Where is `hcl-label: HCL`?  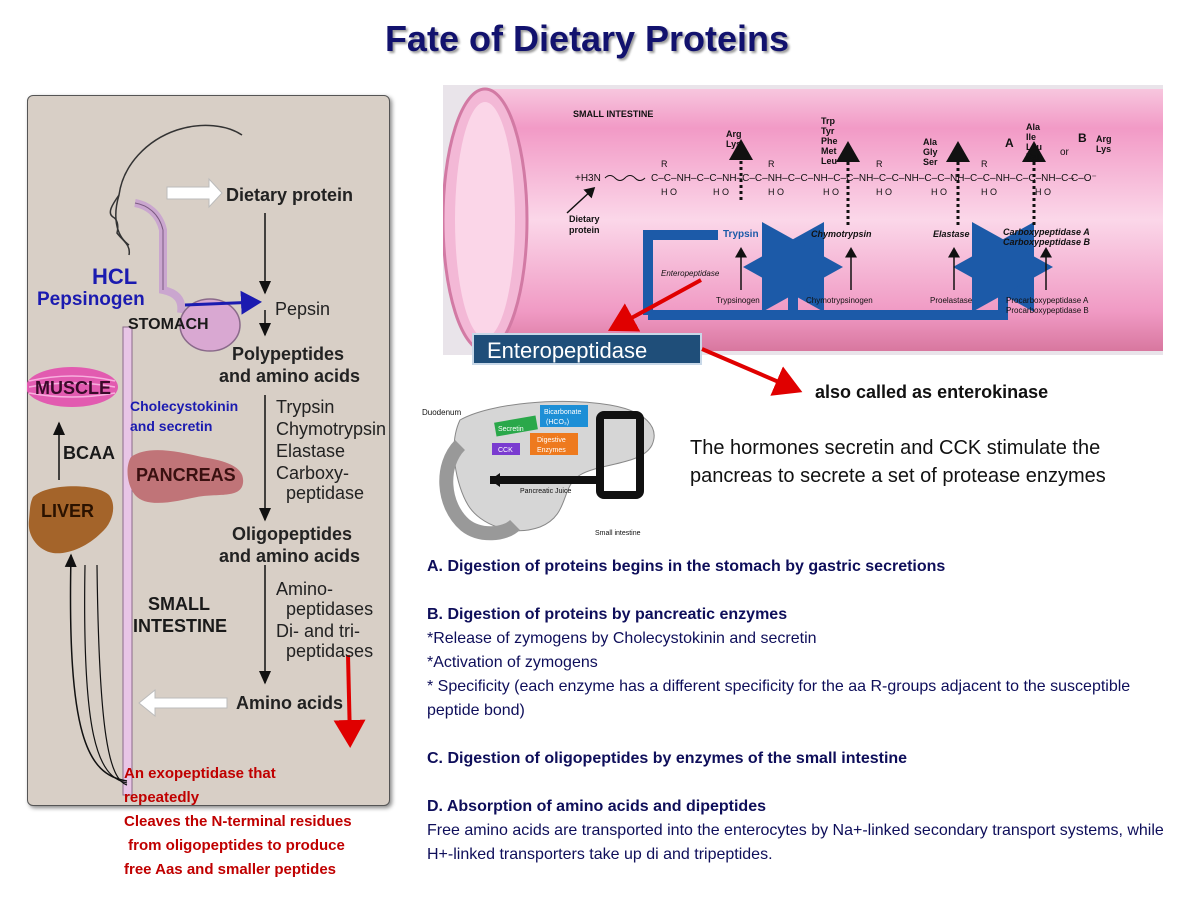 hcl-label: HCL is located at coordinates (115, 276).